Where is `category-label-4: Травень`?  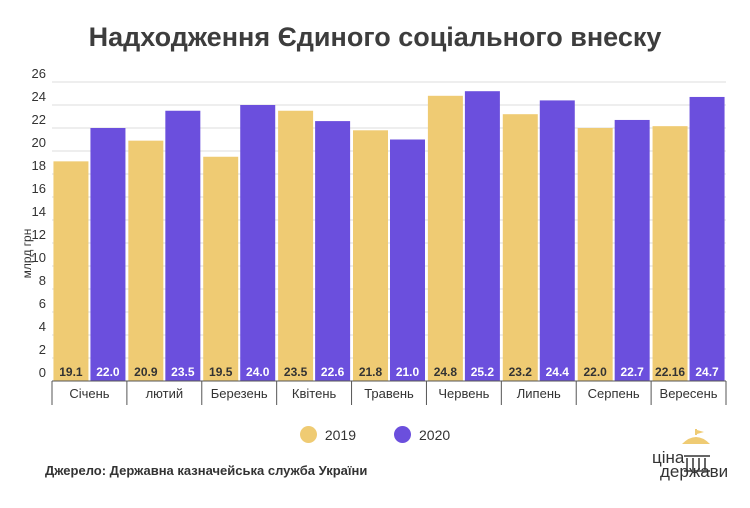 category-label-4: Травень is located at coordinates (389, 393).